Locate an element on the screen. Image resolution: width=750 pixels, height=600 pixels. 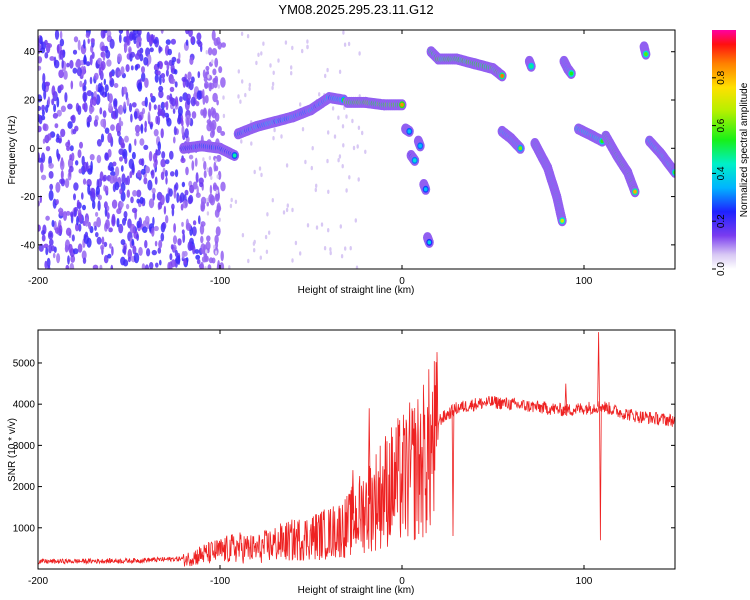
y-tick-label: -20 is located at coordinates (28, 197).